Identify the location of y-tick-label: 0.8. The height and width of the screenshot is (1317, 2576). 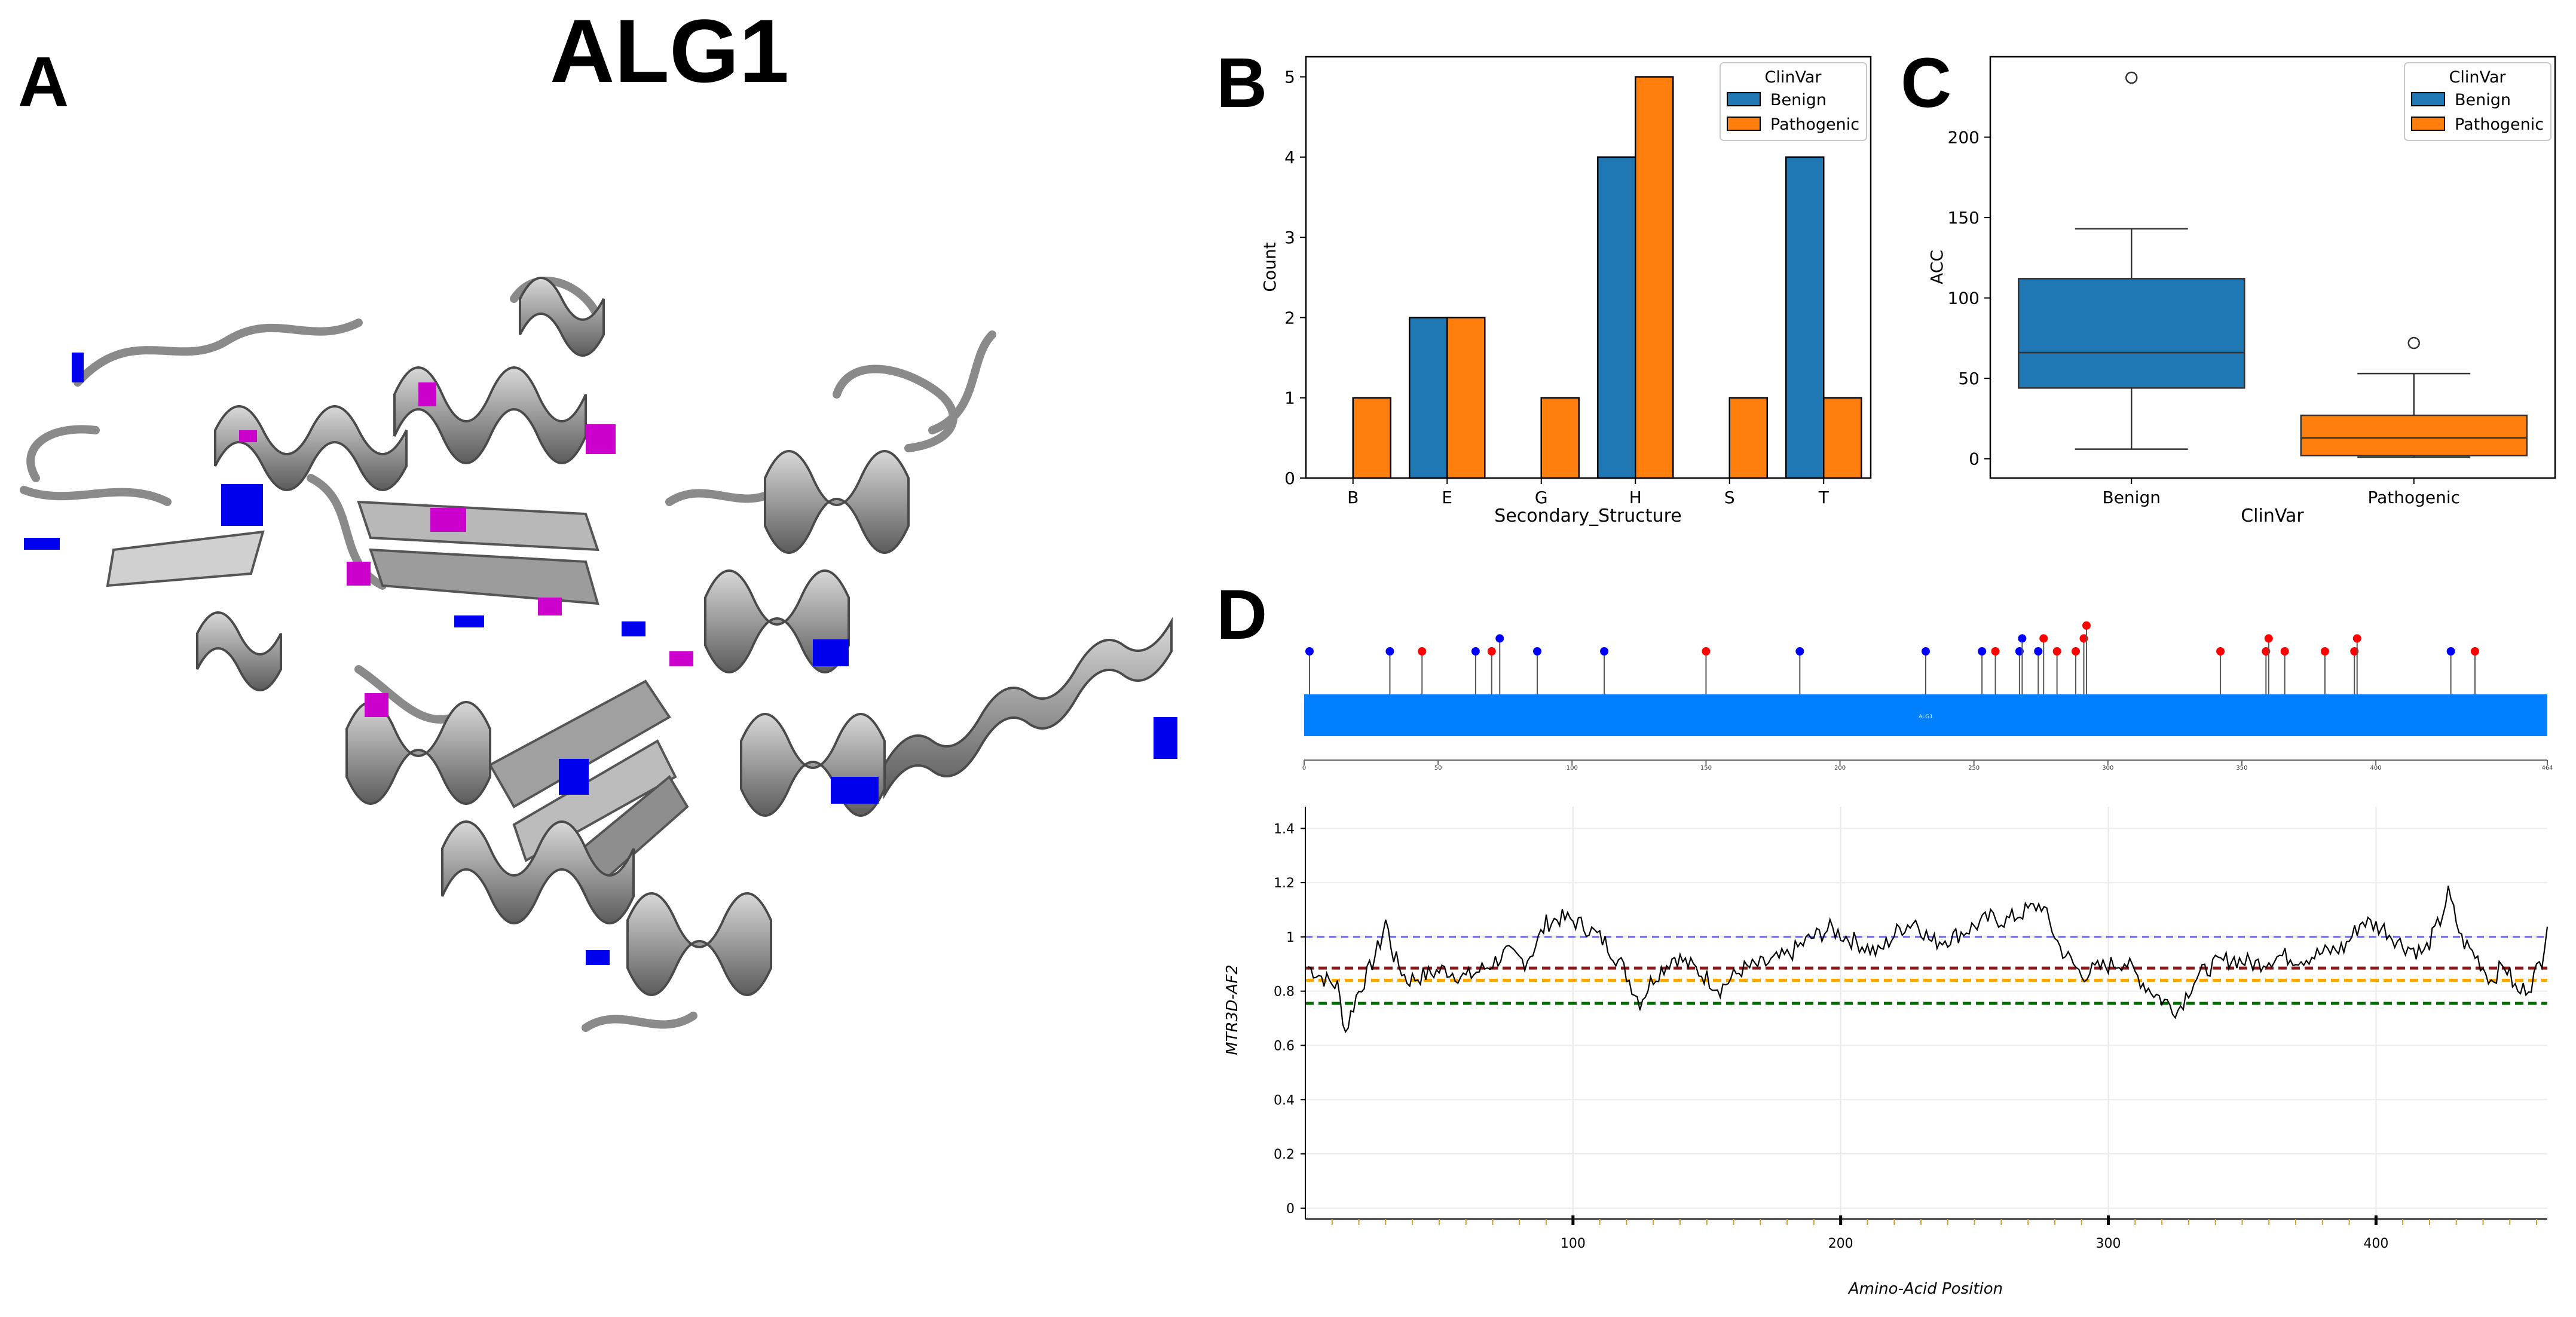
(1284, 992).